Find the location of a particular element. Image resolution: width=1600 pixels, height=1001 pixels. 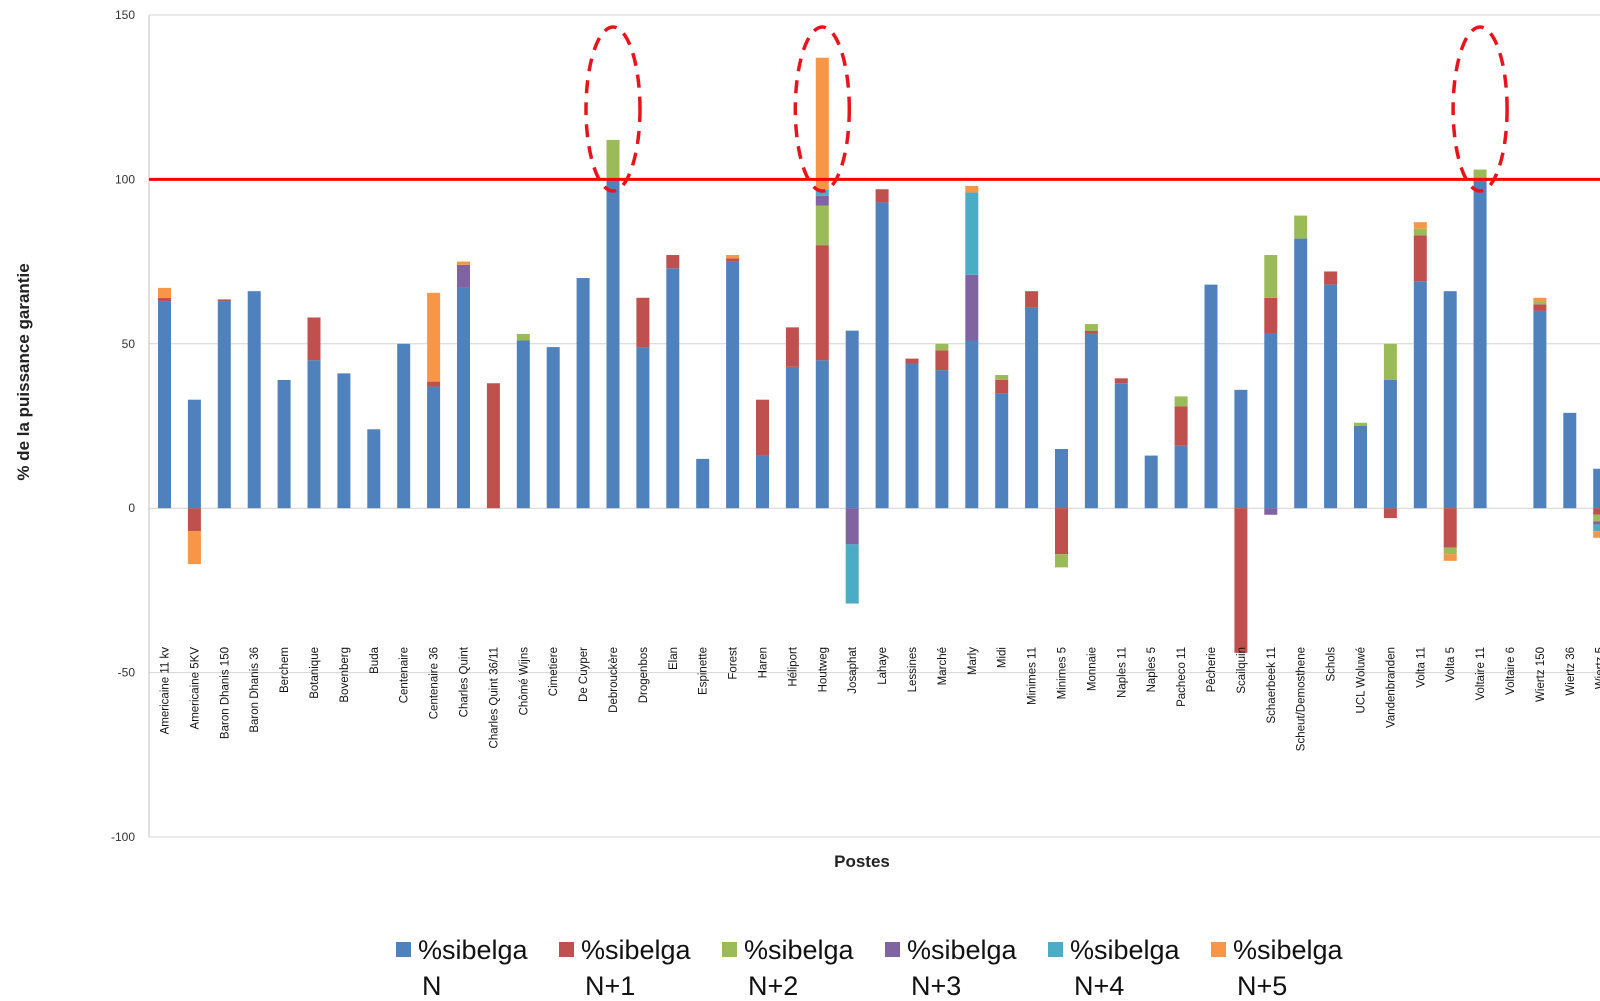

bar-lahaye-s0 is located at coordinates (882, 355).